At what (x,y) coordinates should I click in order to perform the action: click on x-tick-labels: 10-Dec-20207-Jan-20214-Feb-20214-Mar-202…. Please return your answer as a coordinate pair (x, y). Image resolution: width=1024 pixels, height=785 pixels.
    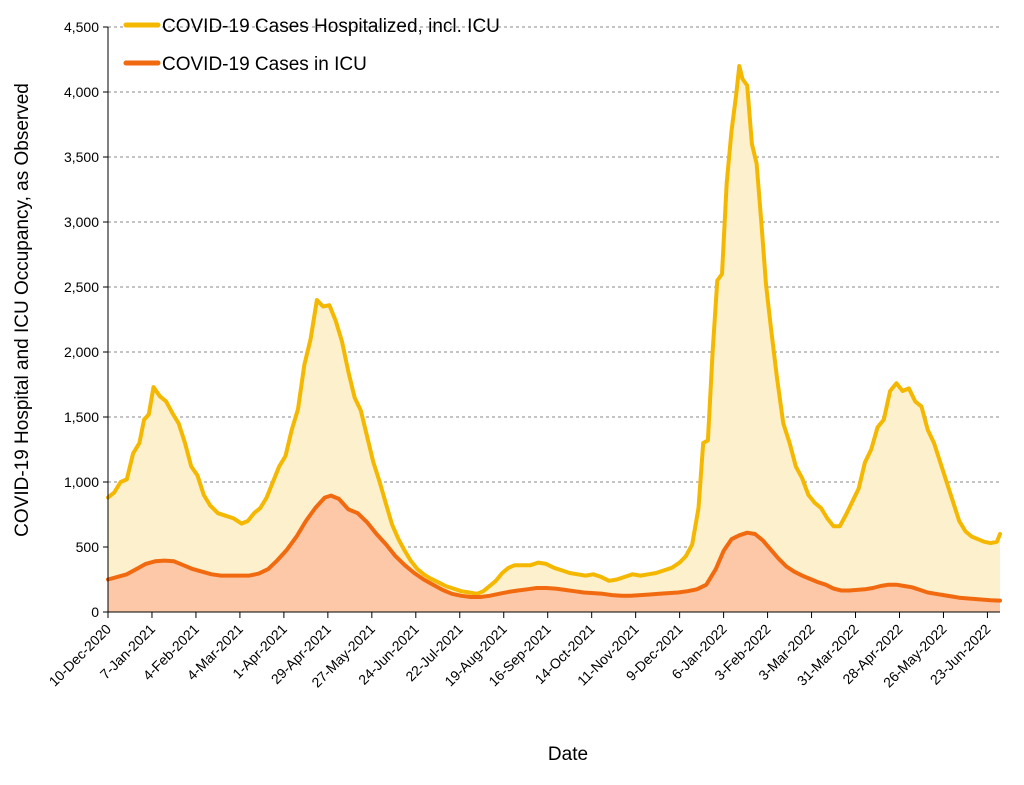
    Looking at the image, I should click on (520, 651).